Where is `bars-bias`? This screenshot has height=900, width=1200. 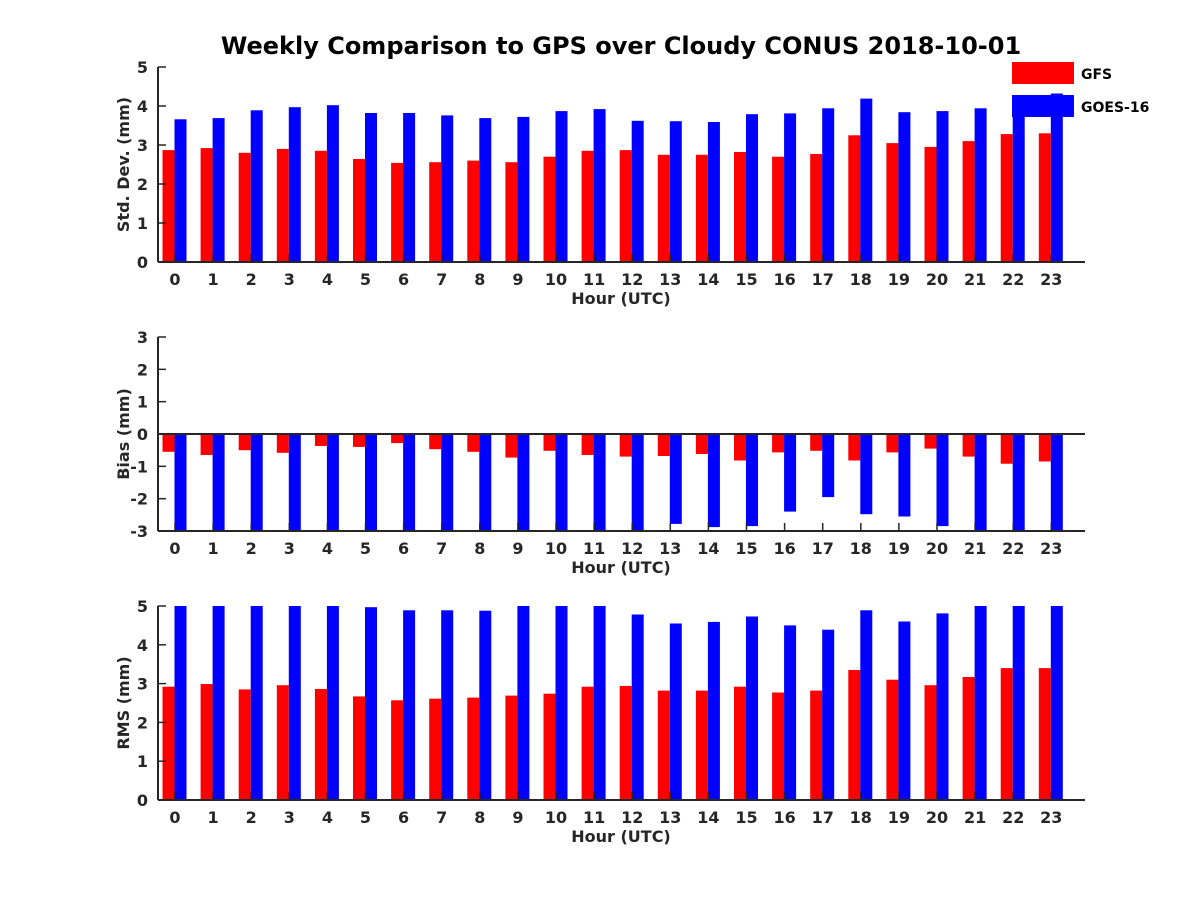
bars-bias is located at coordinates (612, 482).